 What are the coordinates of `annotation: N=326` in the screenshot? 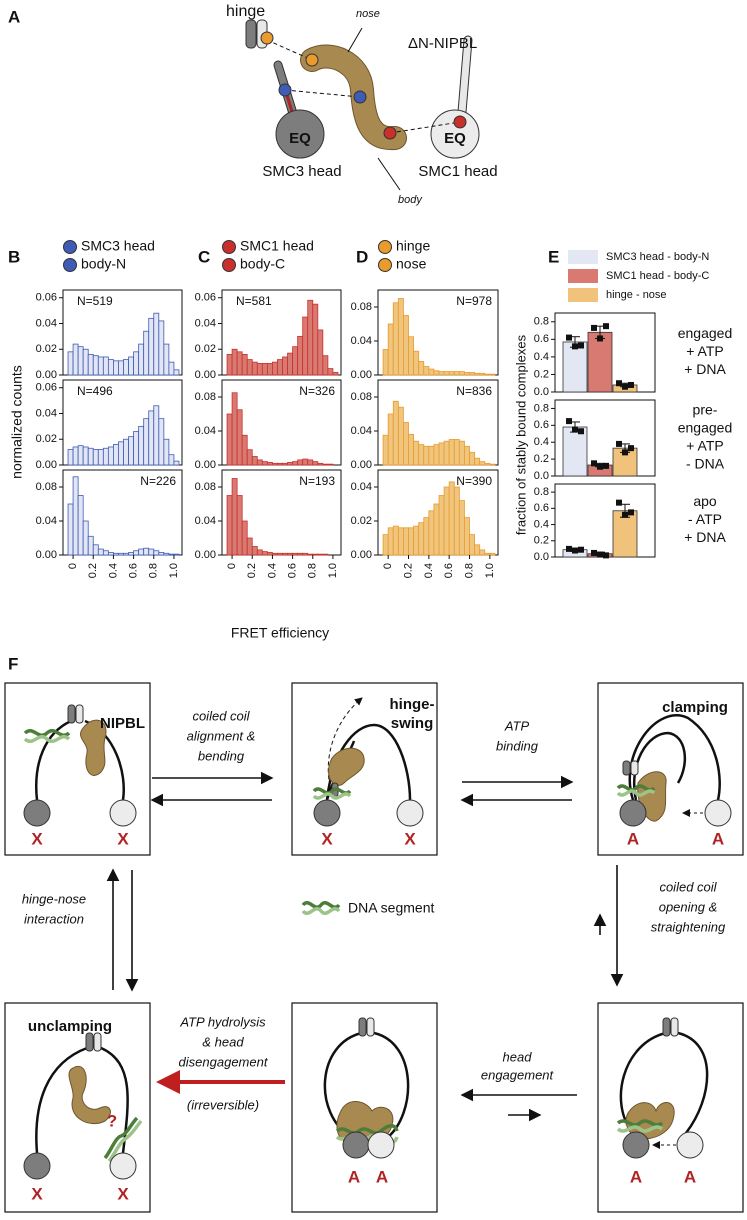 It's located at (317, 391).